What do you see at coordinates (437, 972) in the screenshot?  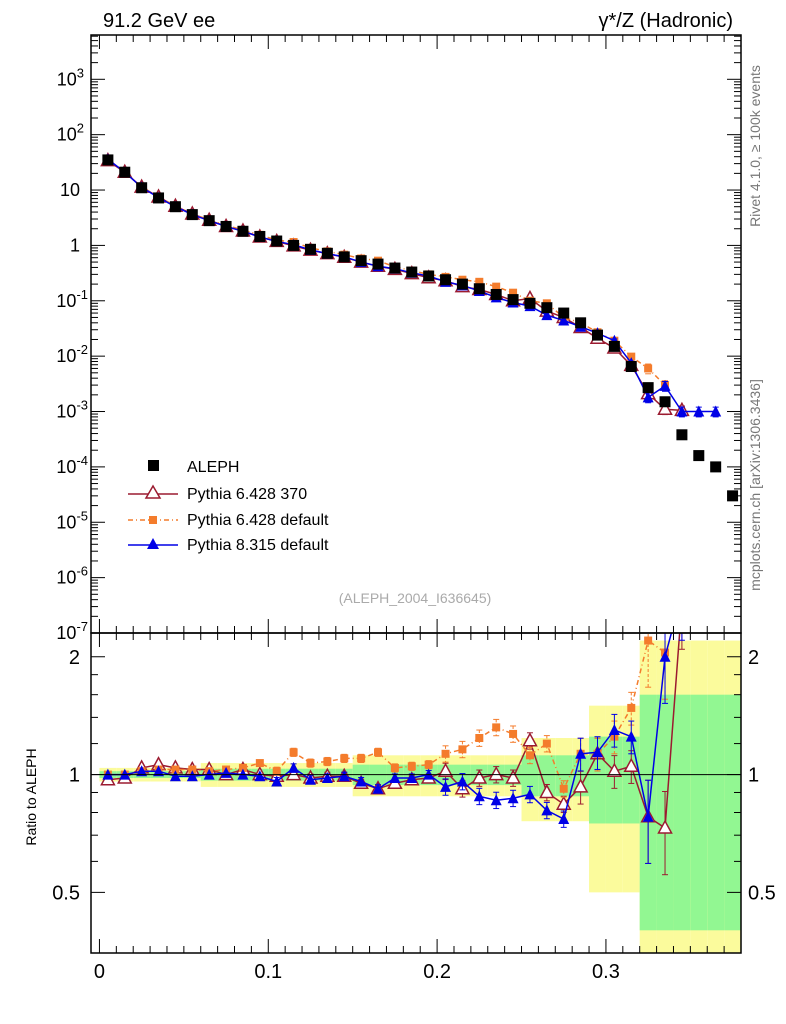 I see `x-tick-label: 0.2` at bounding box center [437, 972].